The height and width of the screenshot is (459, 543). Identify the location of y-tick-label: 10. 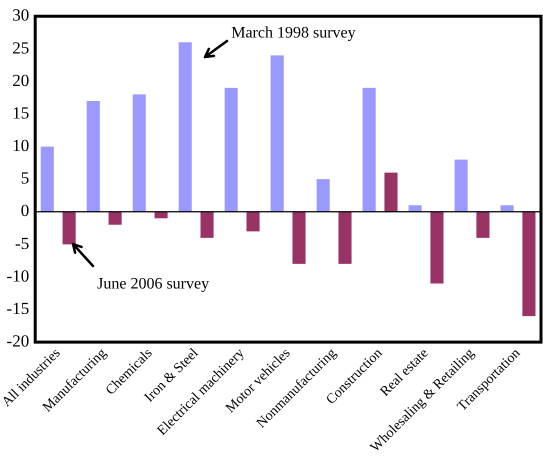
(21, 146).